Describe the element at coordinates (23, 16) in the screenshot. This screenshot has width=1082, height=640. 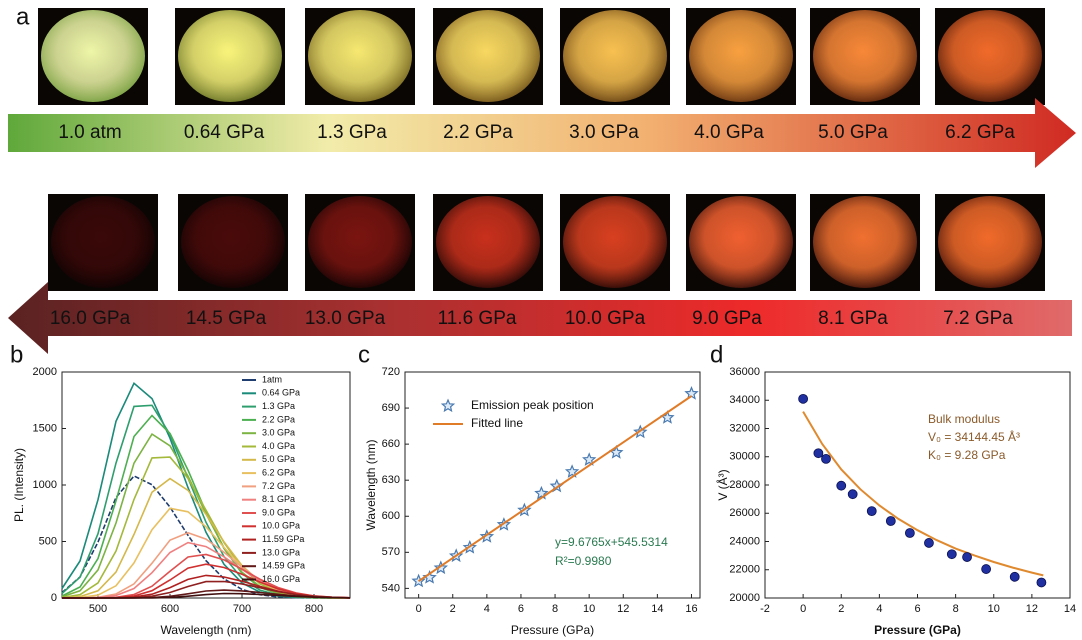
I see `panel-label: a` at that location.